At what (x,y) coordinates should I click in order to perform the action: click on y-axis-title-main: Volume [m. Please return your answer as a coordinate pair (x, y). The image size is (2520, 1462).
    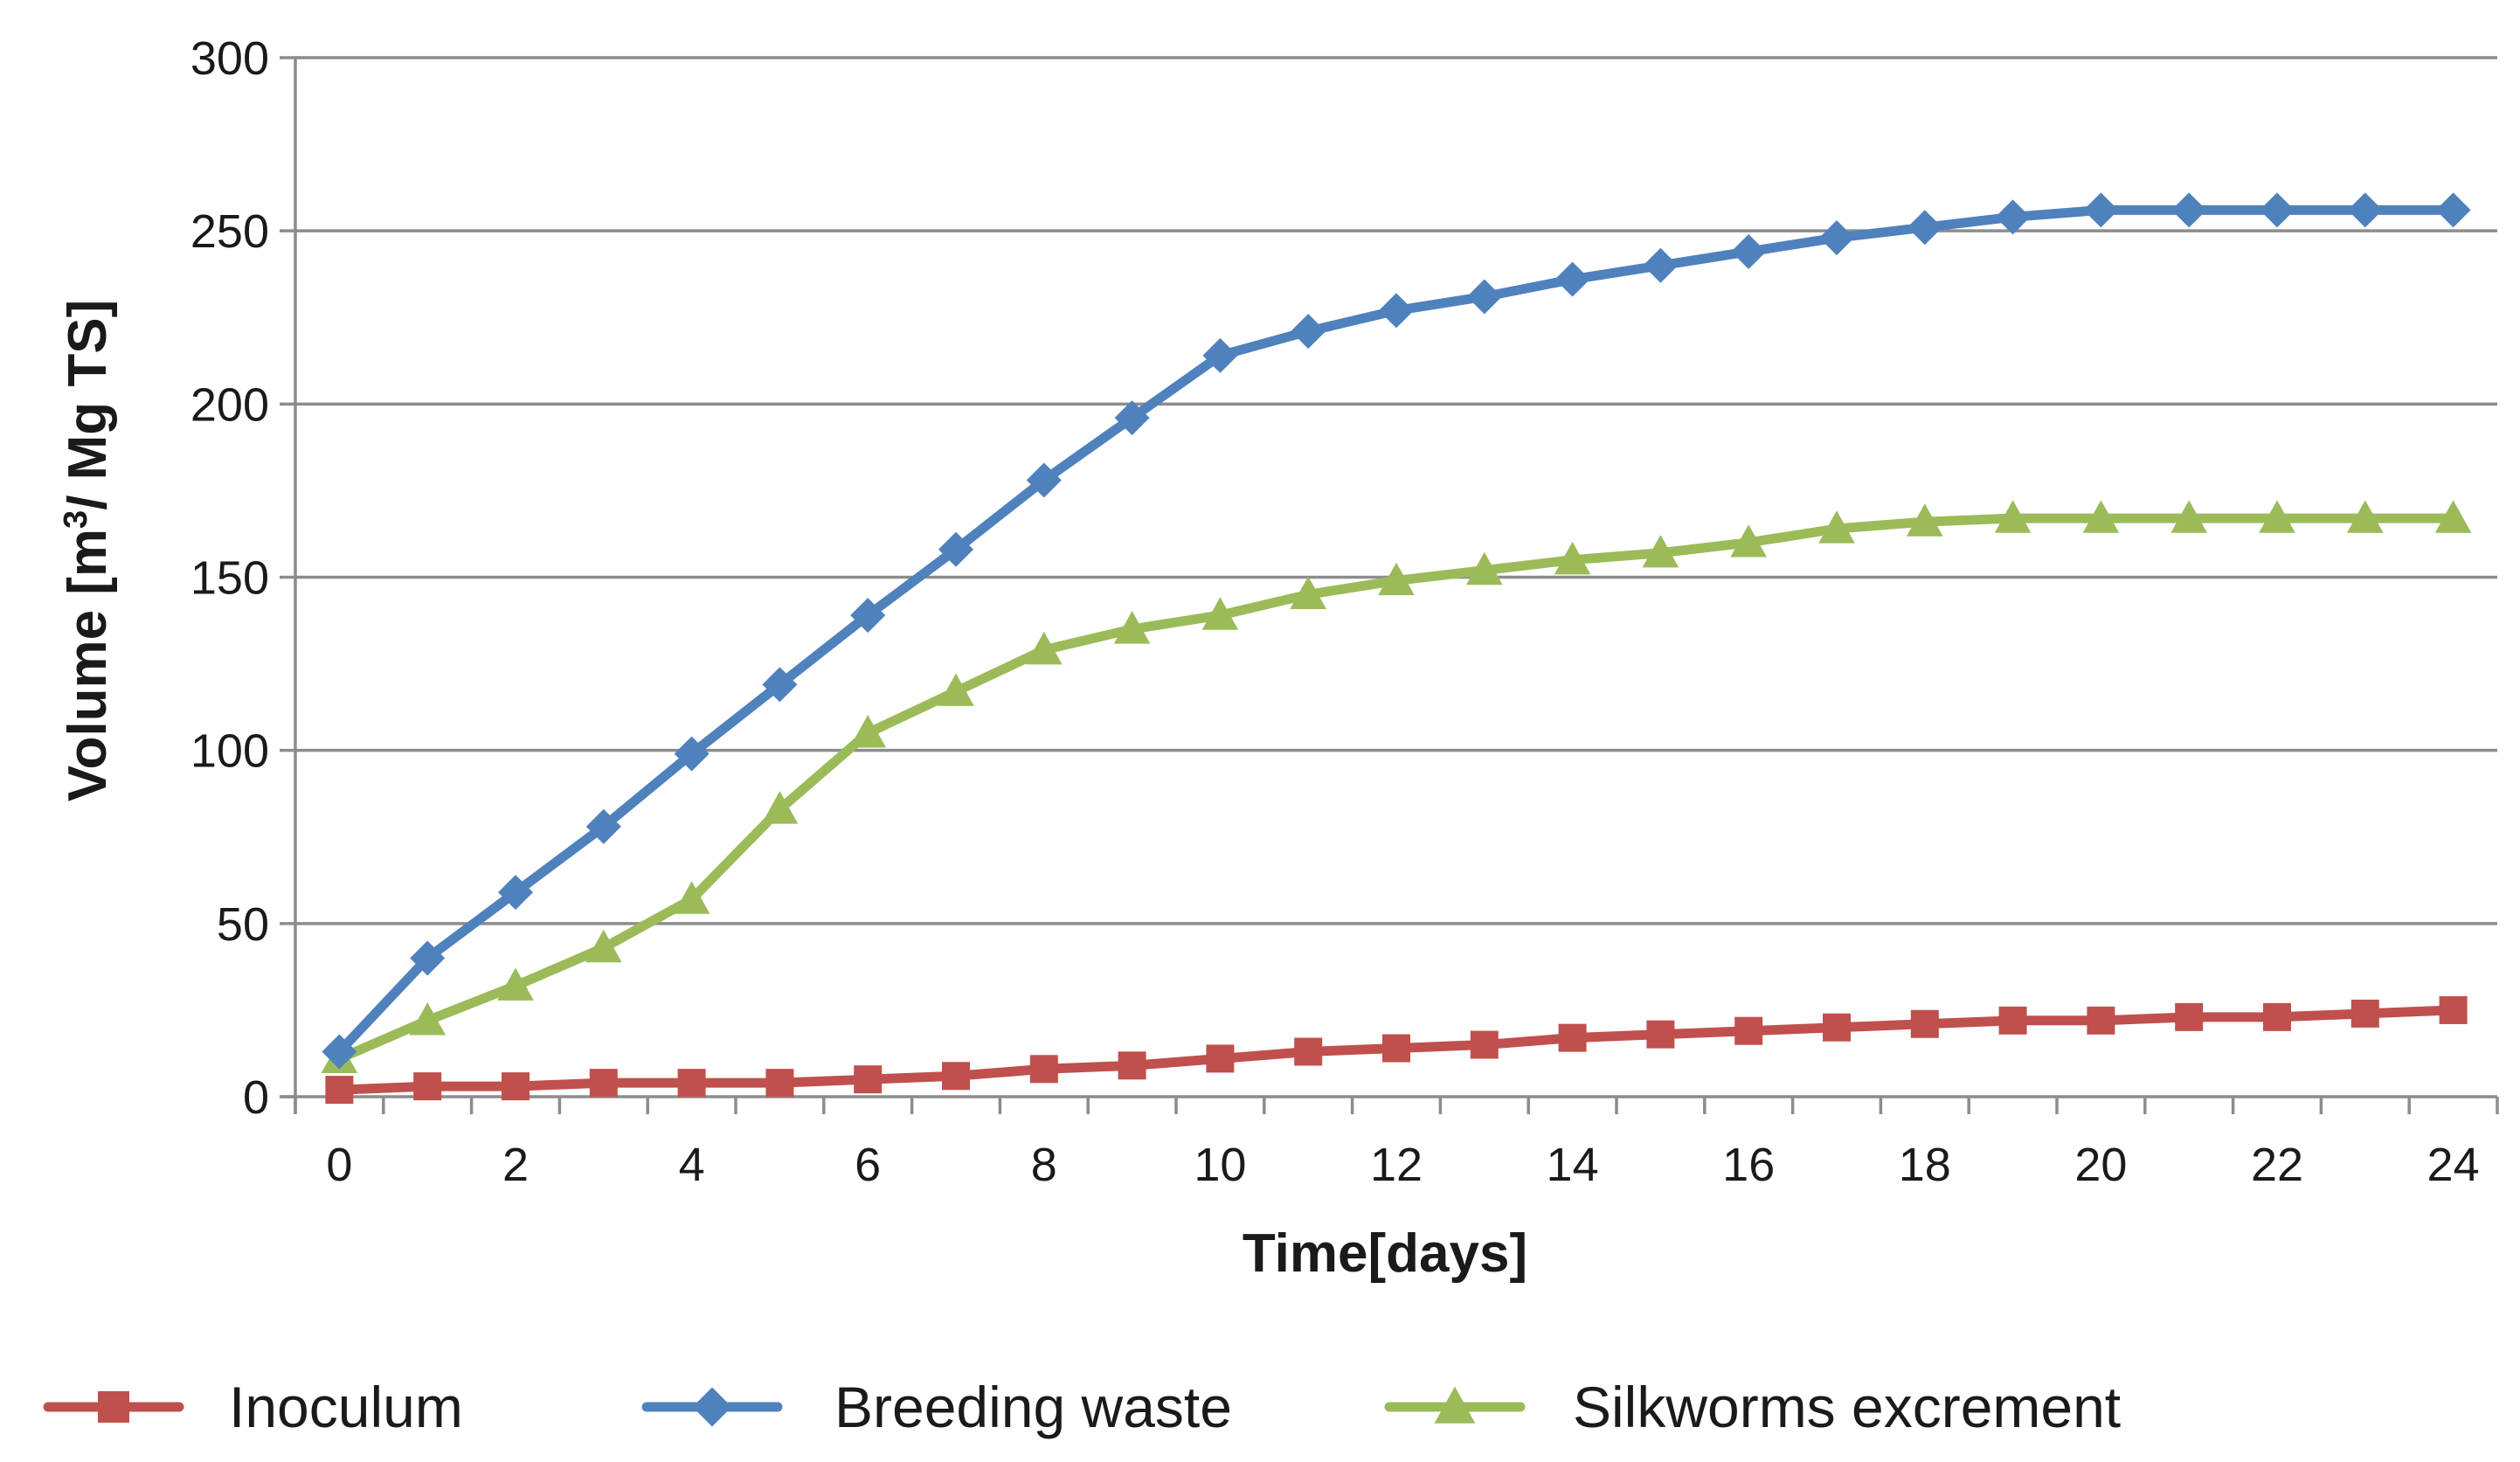
    Looking at the image, I should click on (88, 665).